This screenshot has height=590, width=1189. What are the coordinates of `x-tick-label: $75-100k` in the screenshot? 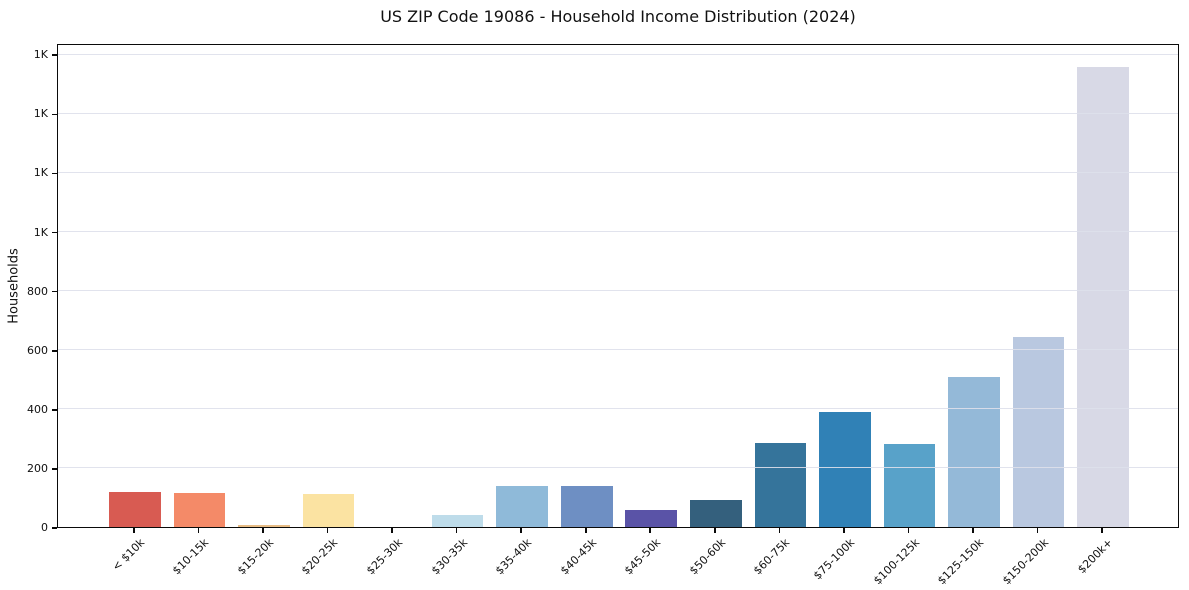 It's located at (834, 559).